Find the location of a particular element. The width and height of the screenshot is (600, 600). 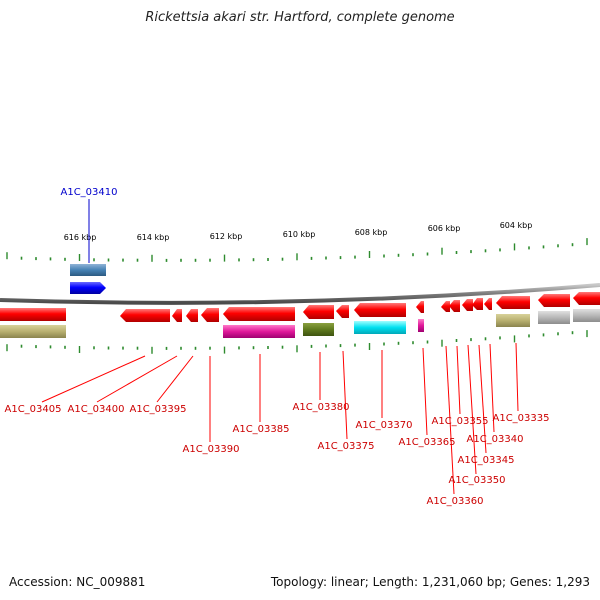

scale-label: 612 kbp is located at coordinates (226, 236).